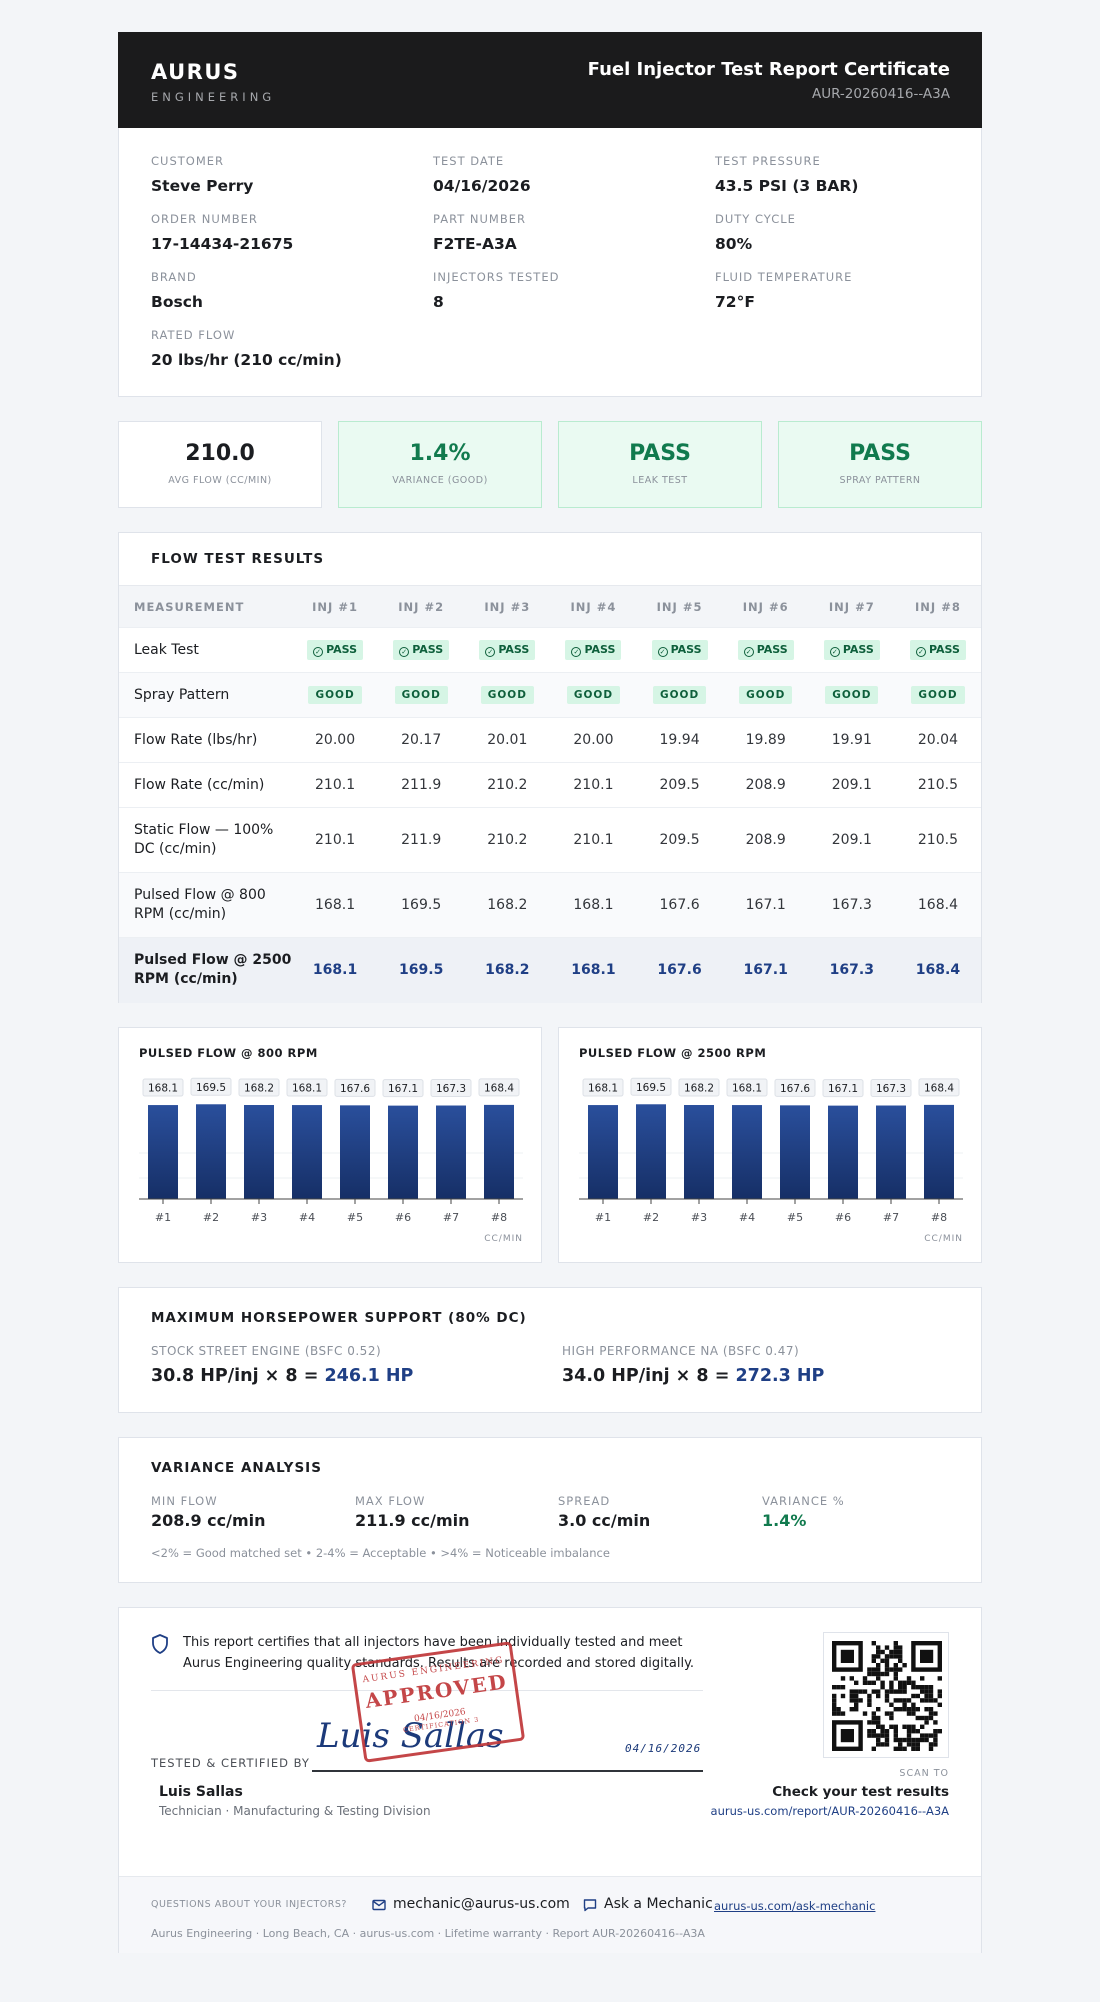 The height and width of the screenshot is (2002, 1100). I want to click on qr-finder-core, so click(927, 1656).